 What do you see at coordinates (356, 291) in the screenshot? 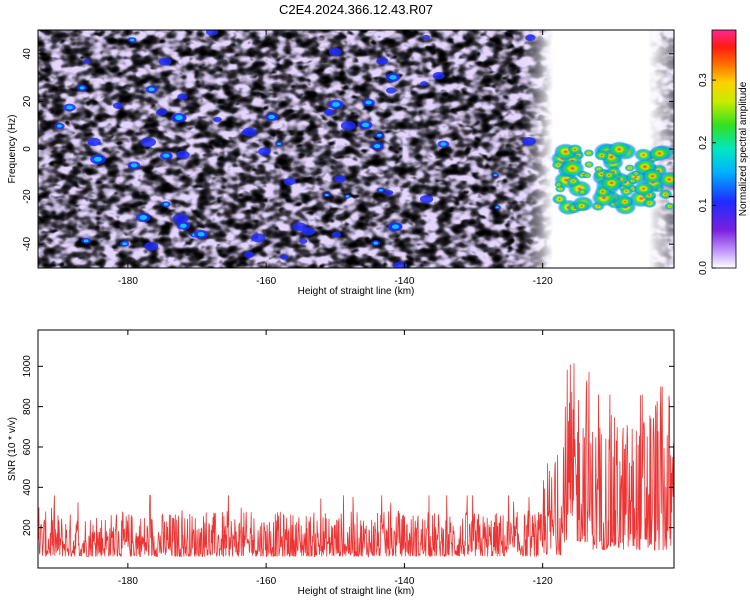
I see `spectrogram-xlabel: Height of straight line (km)` at bounding box center [356, 291].